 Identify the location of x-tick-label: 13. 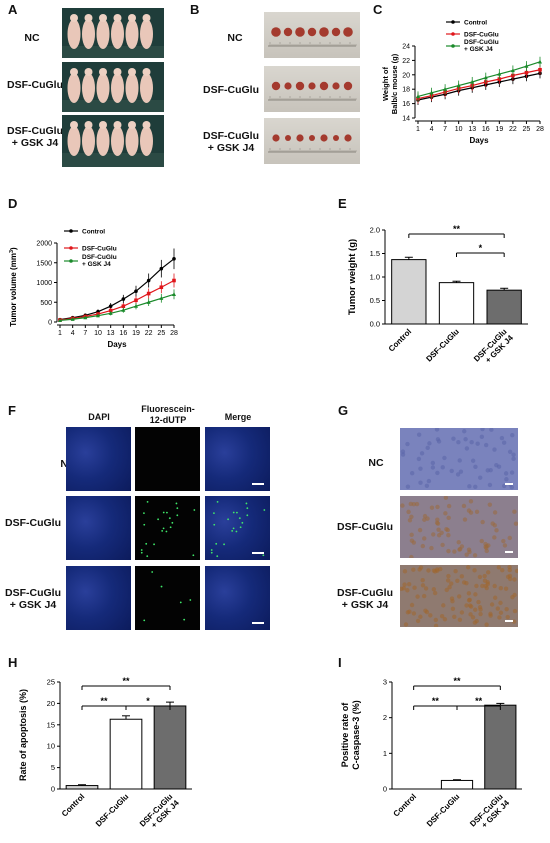
(111, 333).